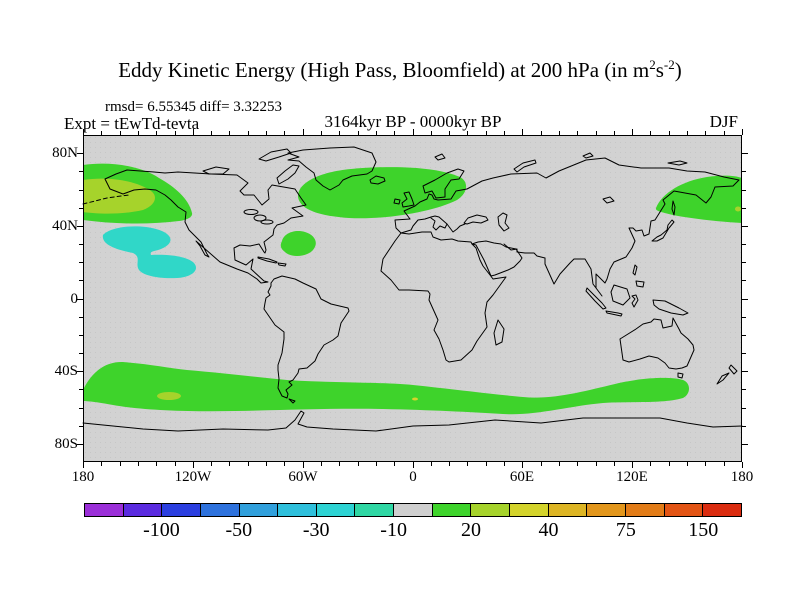 This screenshot has height=600, width=800. Describe the element at coordinates (620, 295) in the screenshot. I see `coastline-borneo` at that location.